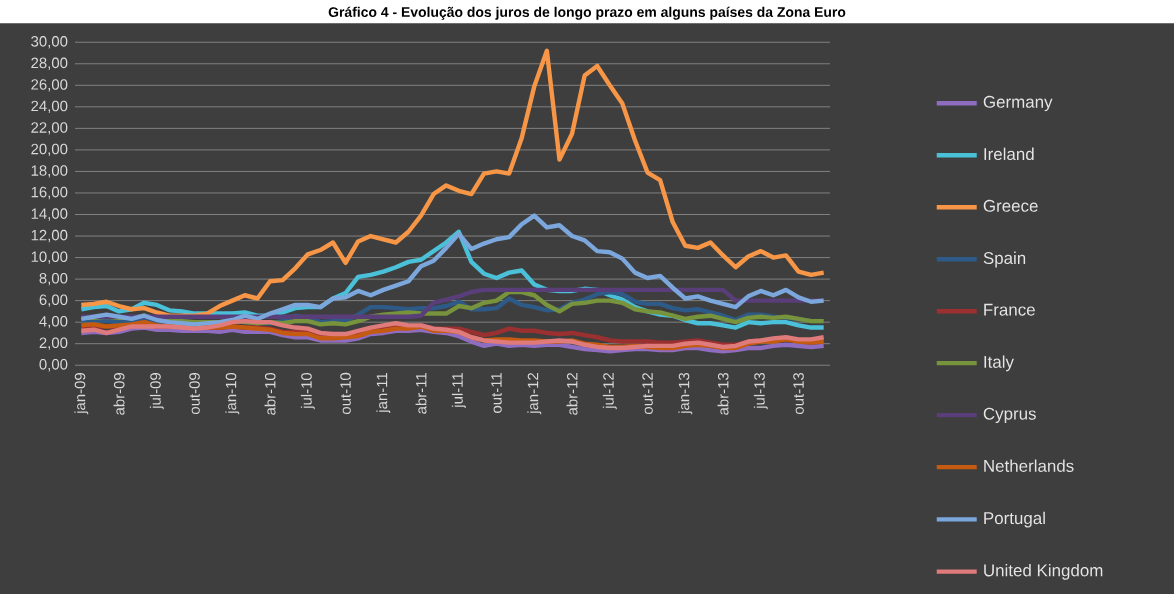  What do you see at coordinates (1004, 259) in the screenshot?
I see `legend-label: Spain` at bounding box center [1004, 259].